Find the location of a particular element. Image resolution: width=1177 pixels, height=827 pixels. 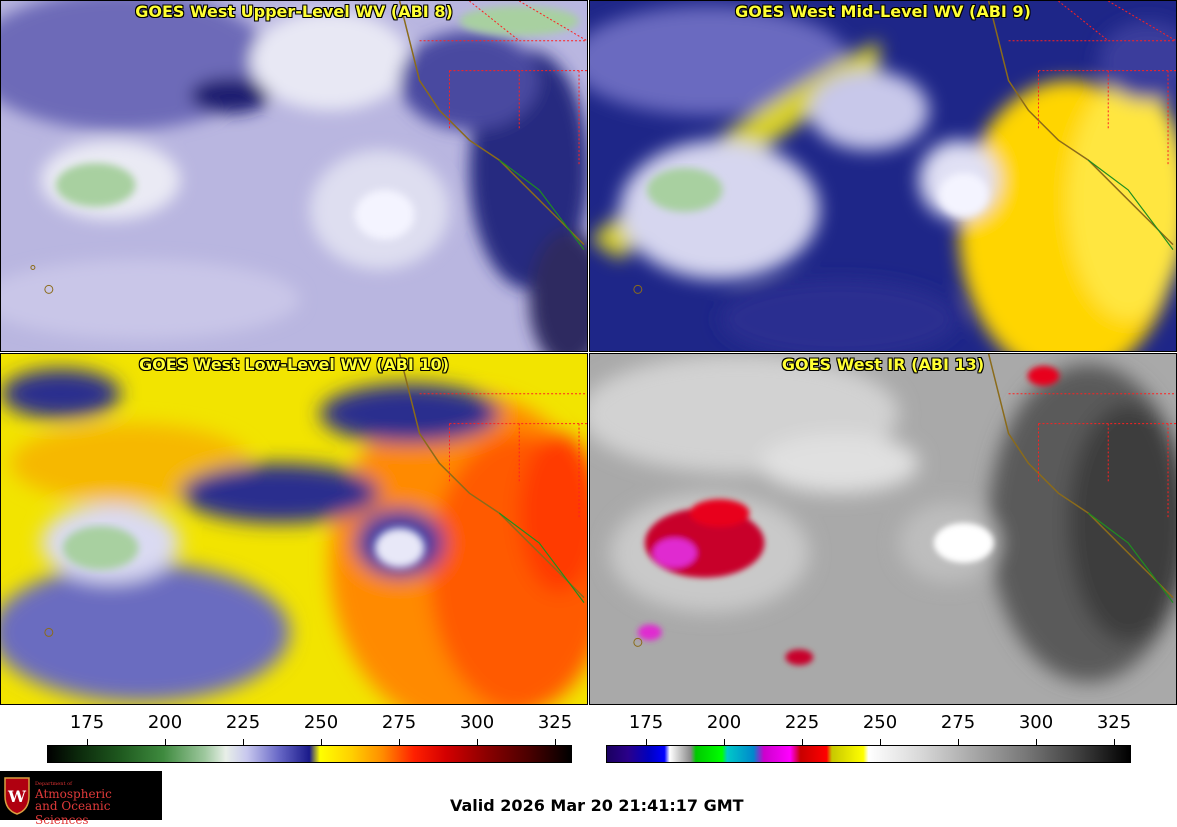

wv-tick-label: 300 is located at coordinates (477, 722).